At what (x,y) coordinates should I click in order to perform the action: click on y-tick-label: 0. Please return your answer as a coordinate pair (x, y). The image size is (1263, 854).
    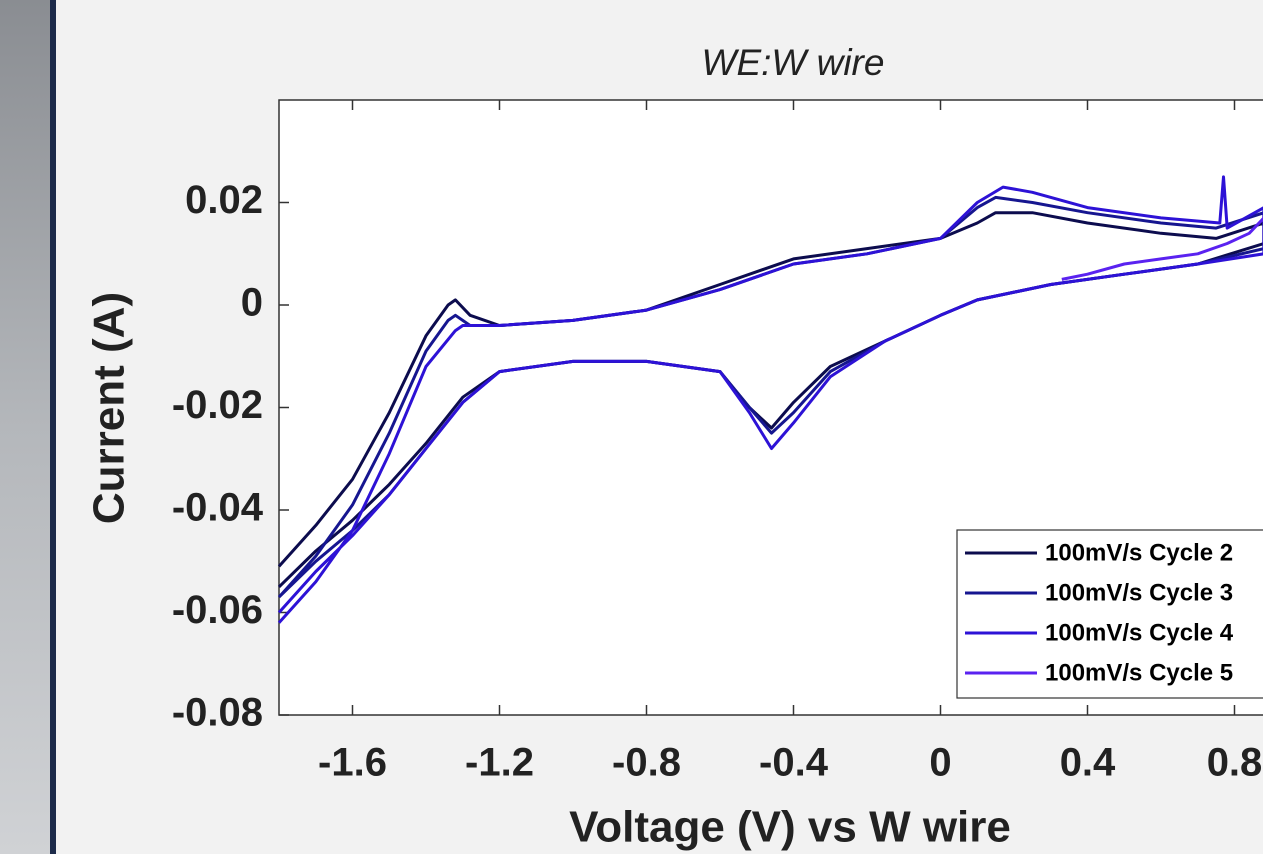
    Looking at the image, I should click on (252, 303).